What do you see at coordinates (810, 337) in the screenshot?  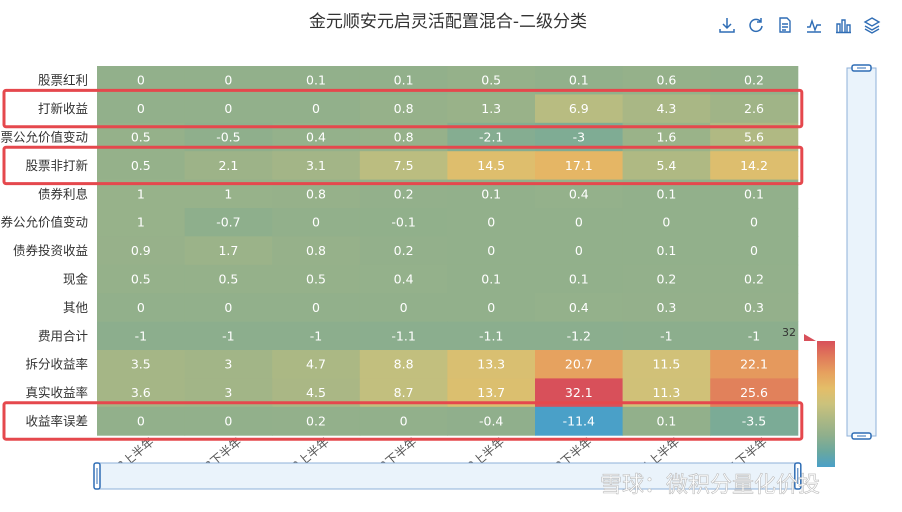 I see `visual-map-handle` at bounding box center [810, 337].